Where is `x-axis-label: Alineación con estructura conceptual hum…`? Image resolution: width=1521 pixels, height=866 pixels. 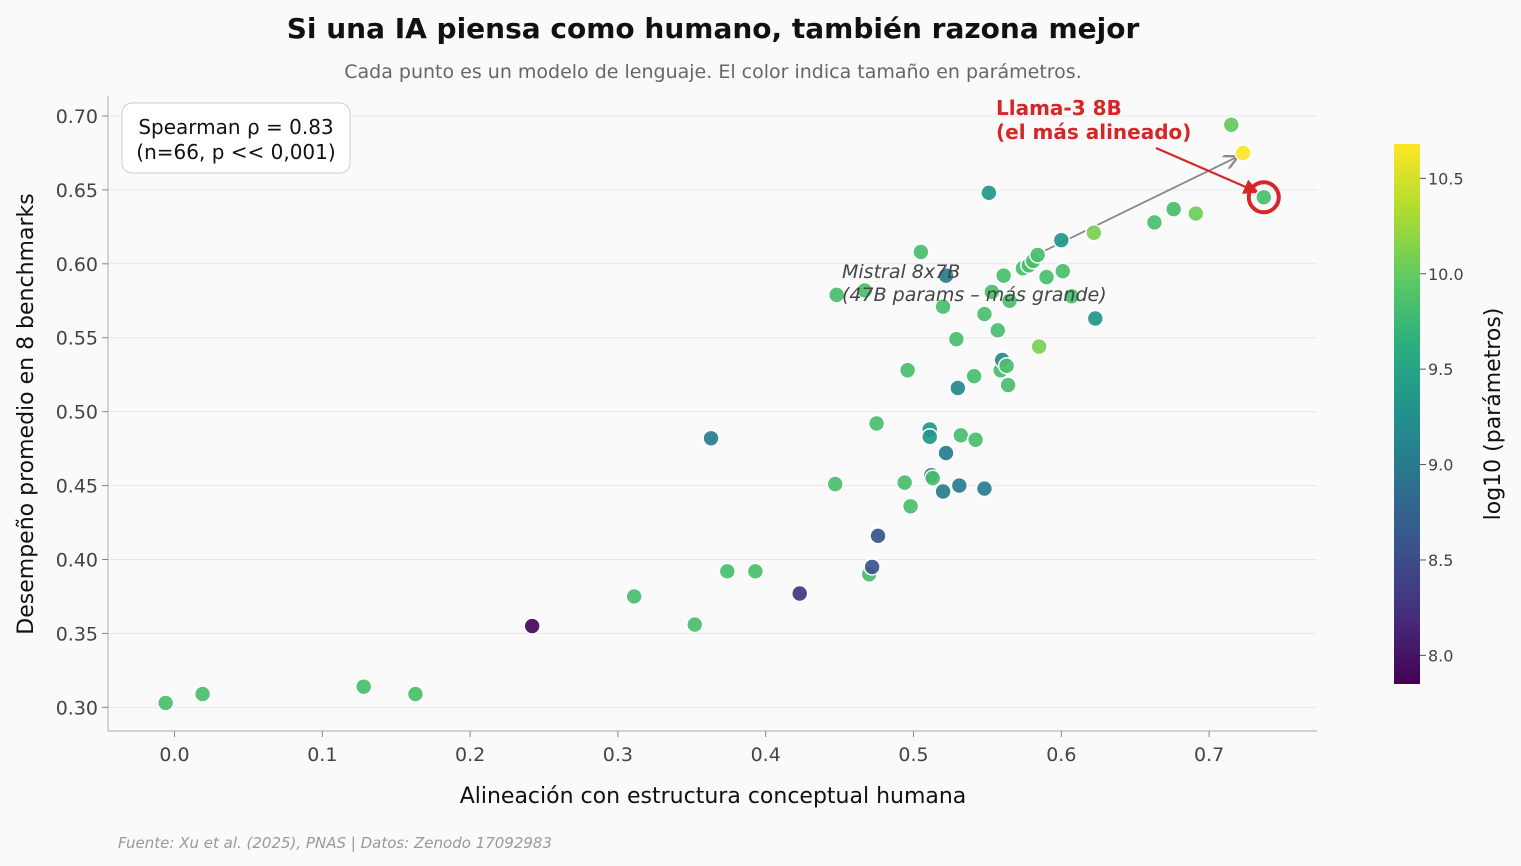
x-axis-label: Alineación con estructura conceptual hum… is located at coordinates (713, 796).